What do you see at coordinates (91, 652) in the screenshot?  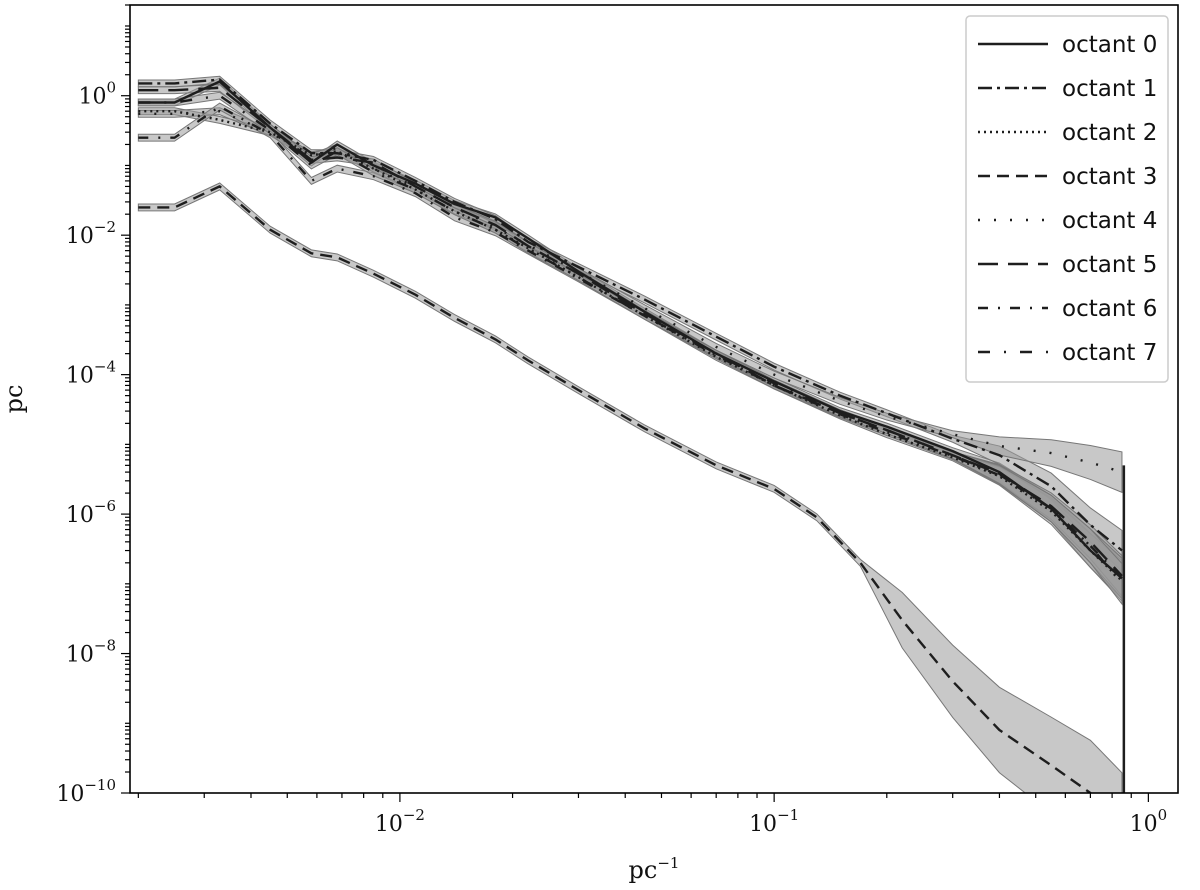 I see `y-tick-label: 10⁻⁸` at bounding box center [91, 652].